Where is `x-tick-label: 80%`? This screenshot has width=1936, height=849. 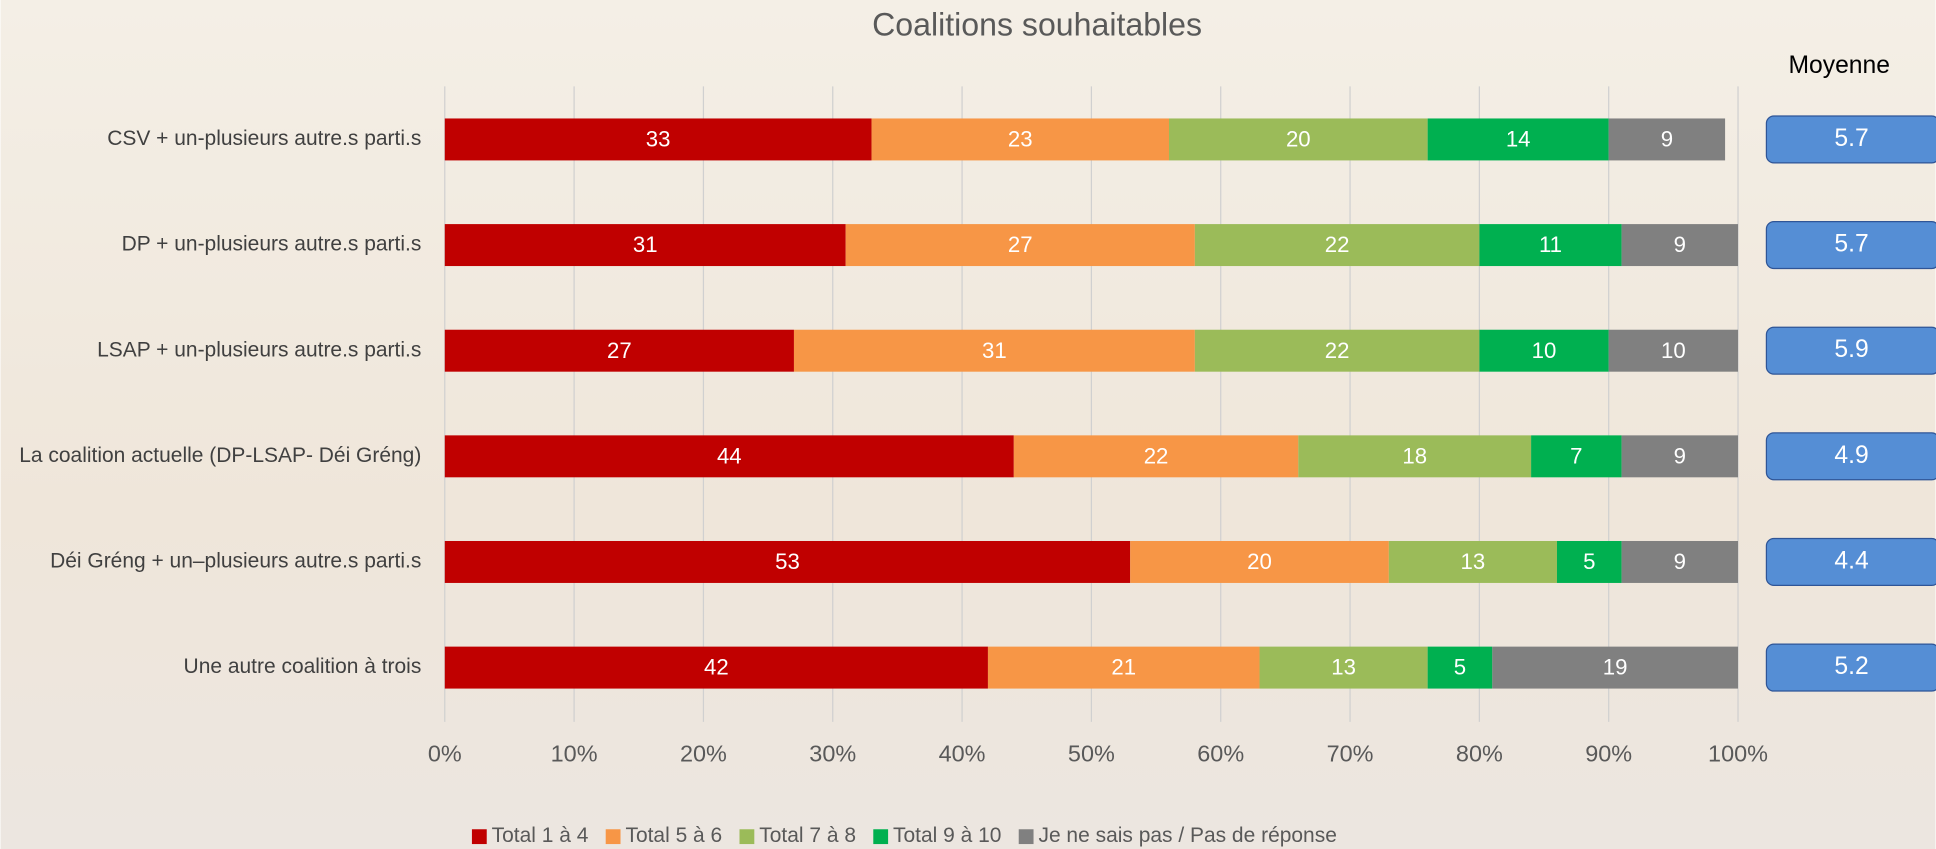 x-tick-label: 80% is located at coordinates (1479, 753).